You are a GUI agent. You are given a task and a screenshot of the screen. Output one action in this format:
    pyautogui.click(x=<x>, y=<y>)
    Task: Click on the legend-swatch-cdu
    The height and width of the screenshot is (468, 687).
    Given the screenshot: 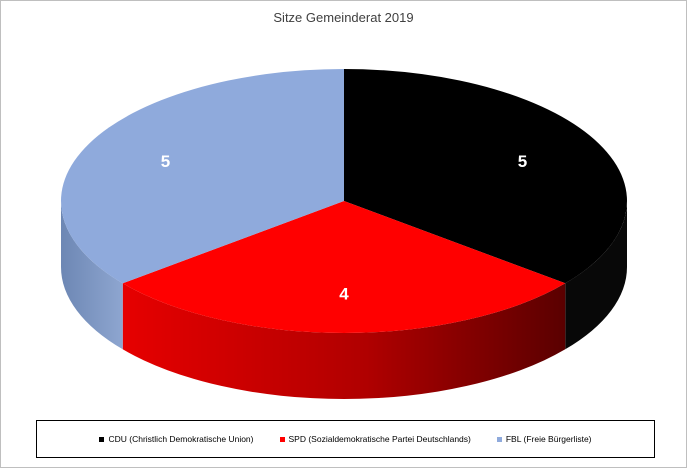 What is the action you would take?
    pyautogui.click(x=102, y=439)
    